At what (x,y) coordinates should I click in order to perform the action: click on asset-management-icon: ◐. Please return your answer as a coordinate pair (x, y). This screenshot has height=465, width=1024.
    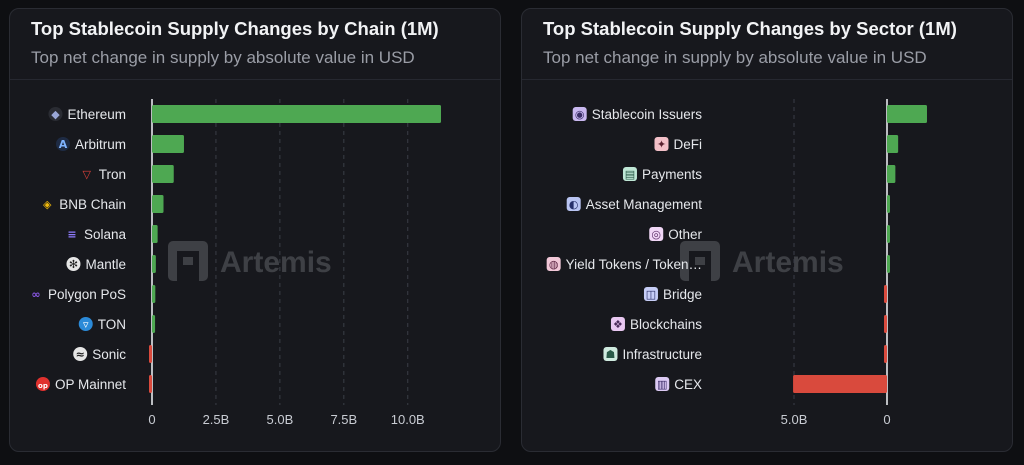
    Looking at the image, I should click on (573, 204).